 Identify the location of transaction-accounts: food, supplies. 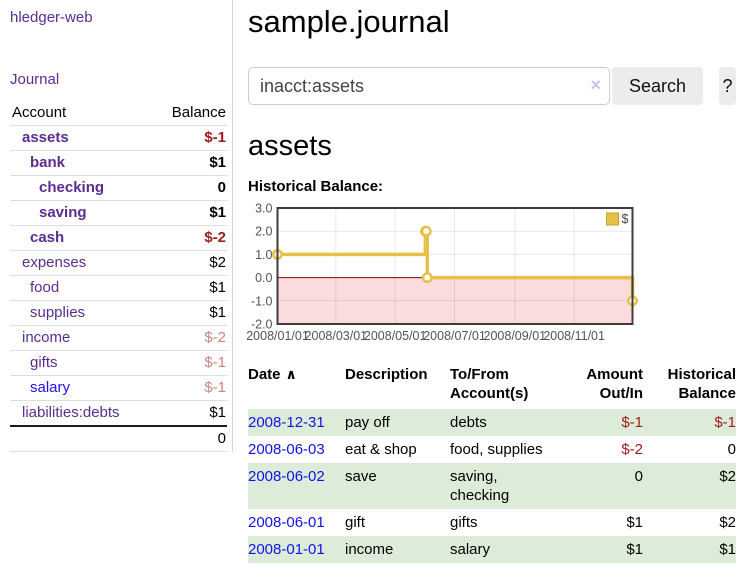
(496, 449).